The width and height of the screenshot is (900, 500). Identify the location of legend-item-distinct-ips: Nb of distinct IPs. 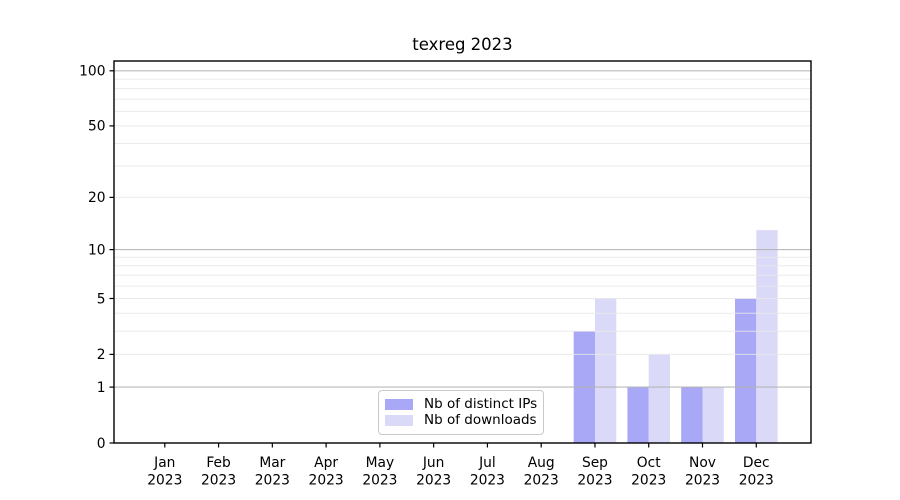
(461, 403).